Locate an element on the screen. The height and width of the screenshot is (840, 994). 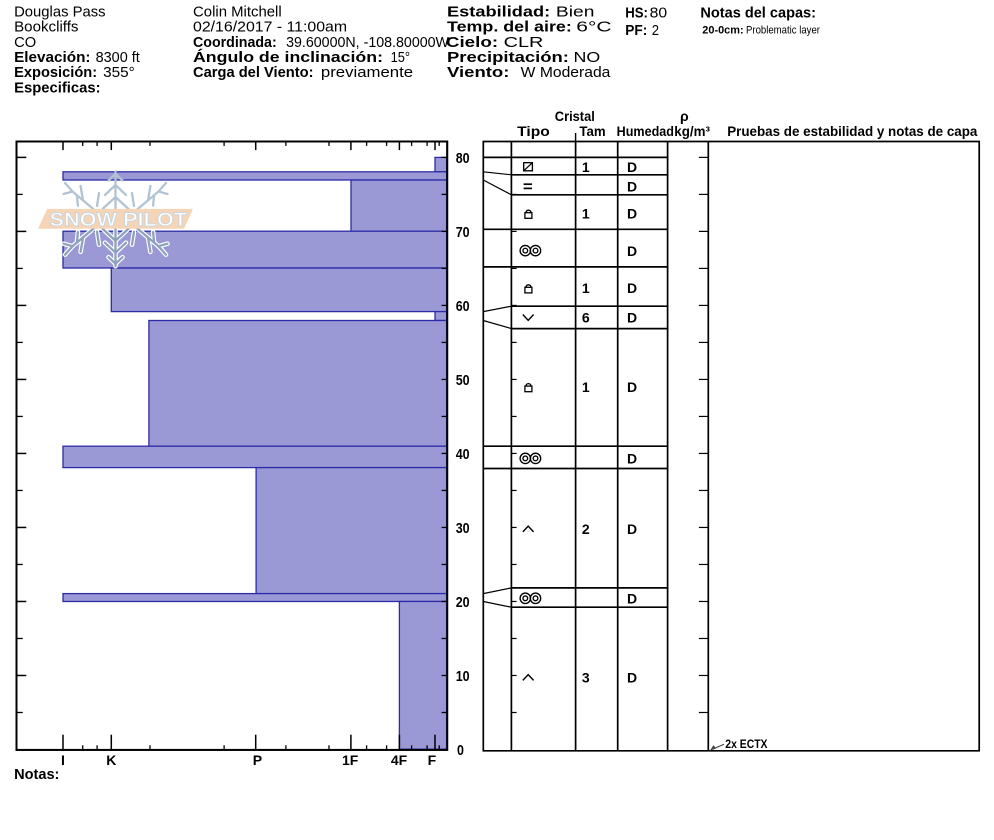
svg-text: Humedad is located at coordinates (645, 131).